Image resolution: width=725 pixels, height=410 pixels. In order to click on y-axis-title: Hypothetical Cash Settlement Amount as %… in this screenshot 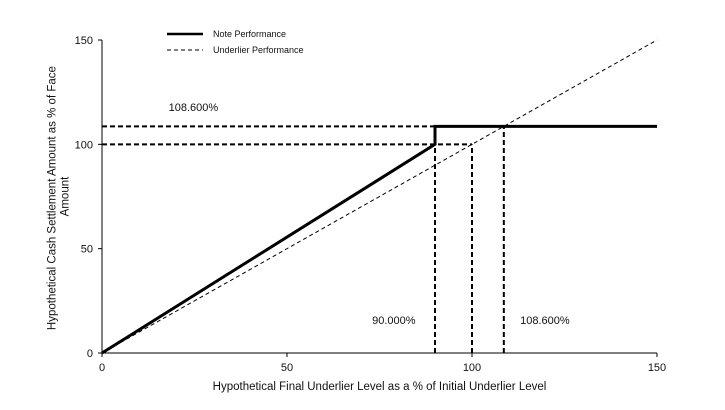, I will do `click(58, 196)`.